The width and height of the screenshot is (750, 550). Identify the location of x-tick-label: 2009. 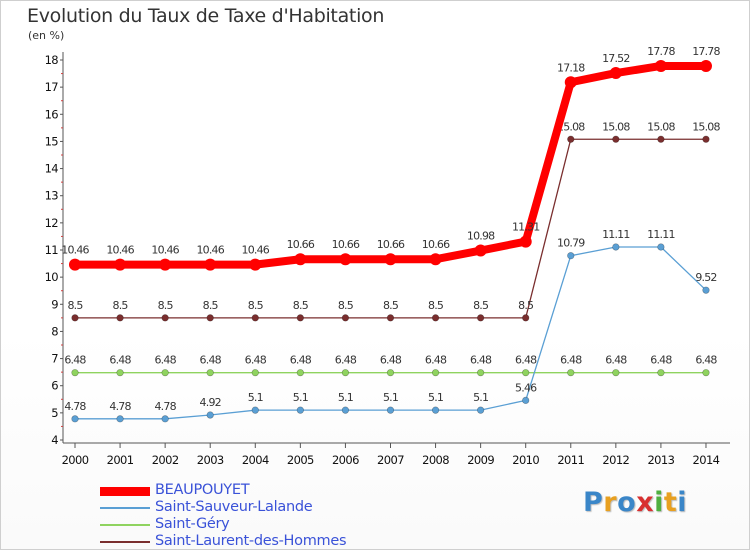
(480, 460).